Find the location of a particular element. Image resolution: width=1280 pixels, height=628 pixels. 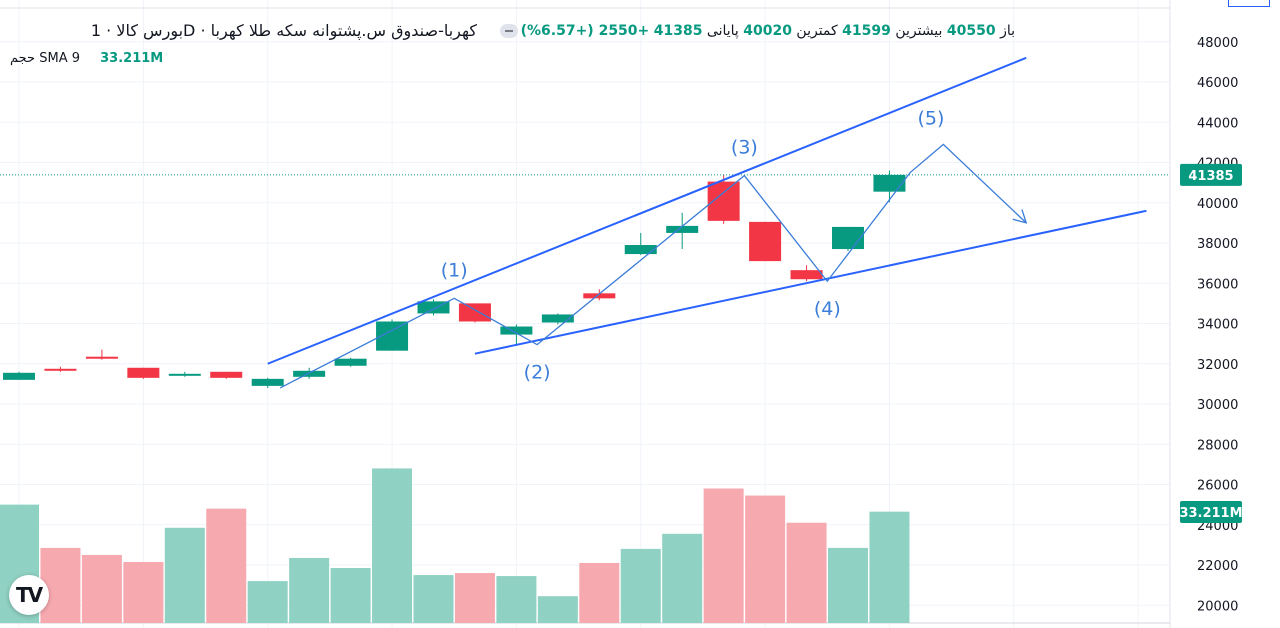

volume-legend-label: حجم SMA 9 is located at coordinates (45, 58).